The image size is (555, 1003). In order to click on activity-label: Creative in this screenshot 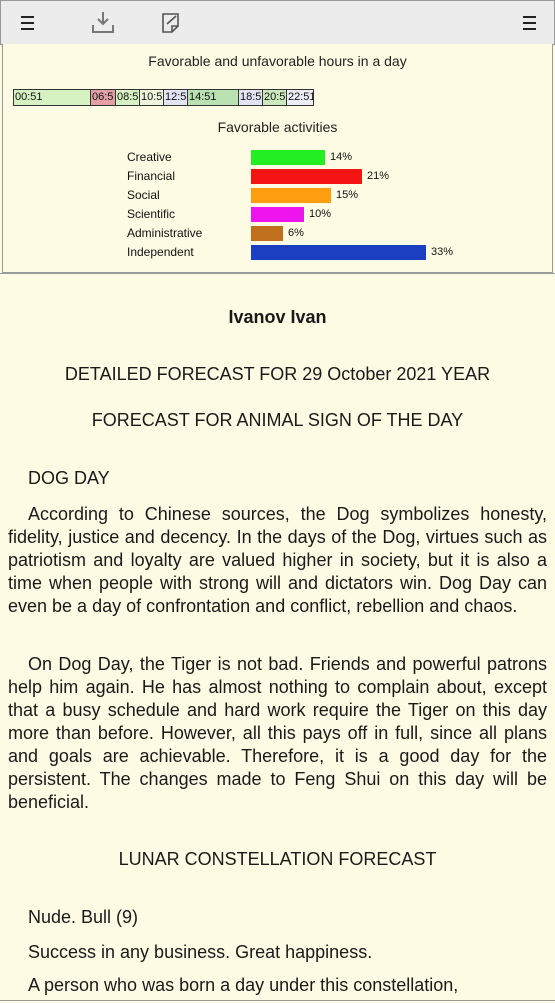, I will do `click(149, 157)`.